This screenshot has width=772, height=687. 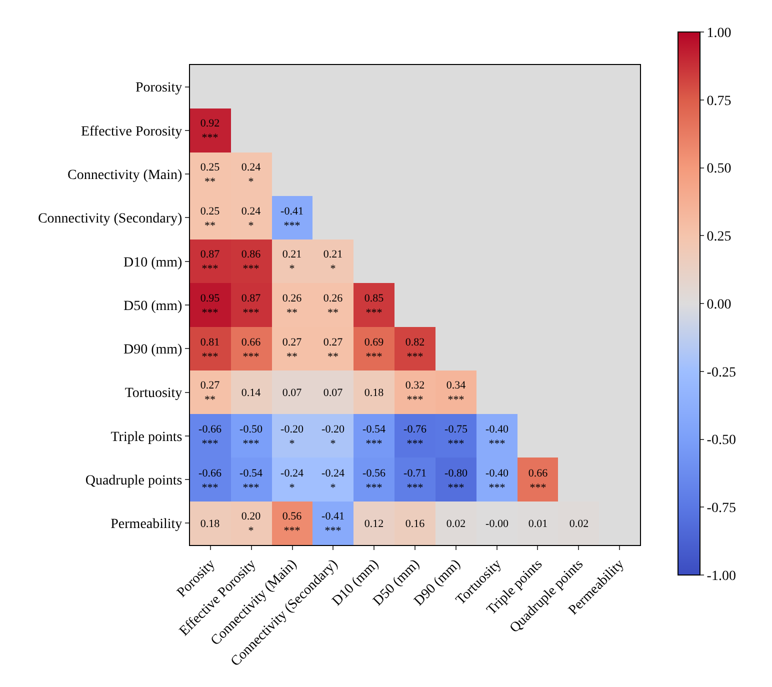 I want to click on color-bar-label: -0.25, so click(x=721, y=372).